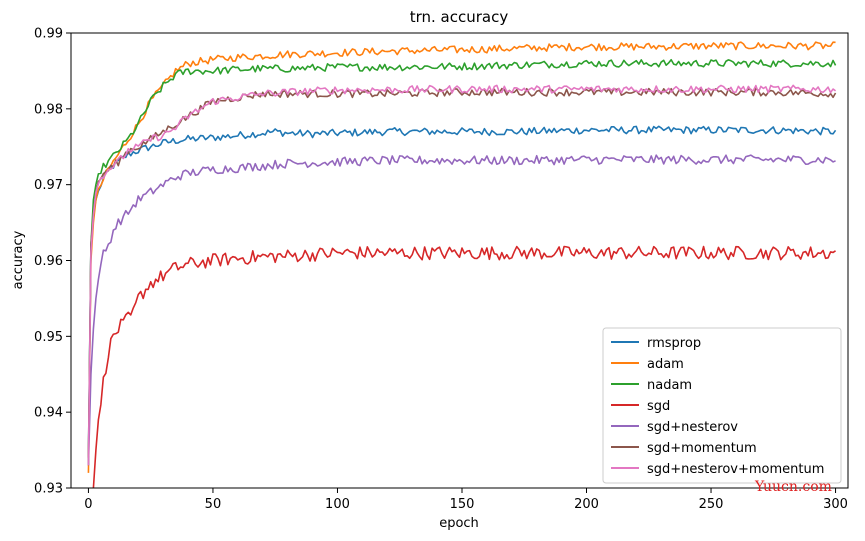  I want to click on x-tick-label: 200, so click(586, 504).